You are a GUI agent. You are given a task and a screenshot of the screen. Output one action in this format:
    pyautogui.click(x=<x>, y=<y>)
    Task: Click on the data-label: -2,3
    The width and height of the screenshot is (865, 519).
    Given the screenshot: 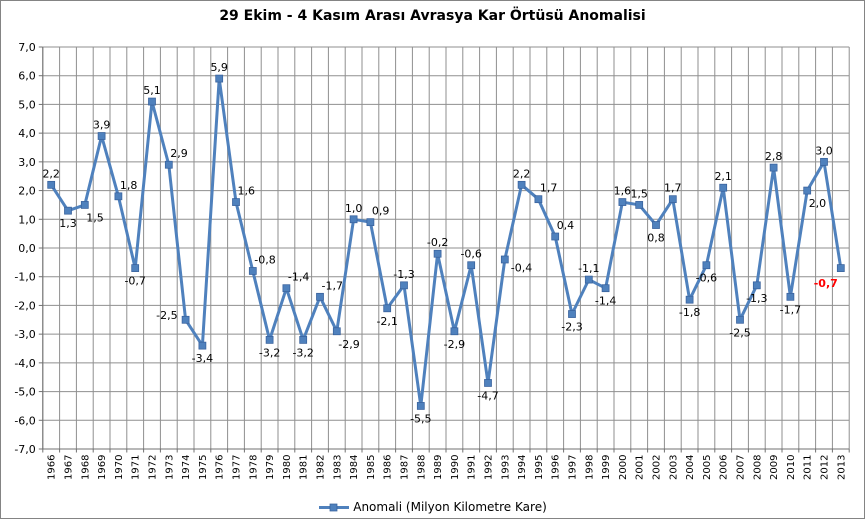 What is the action you would take?
    pyautogui.click(x=571, y=327)
    